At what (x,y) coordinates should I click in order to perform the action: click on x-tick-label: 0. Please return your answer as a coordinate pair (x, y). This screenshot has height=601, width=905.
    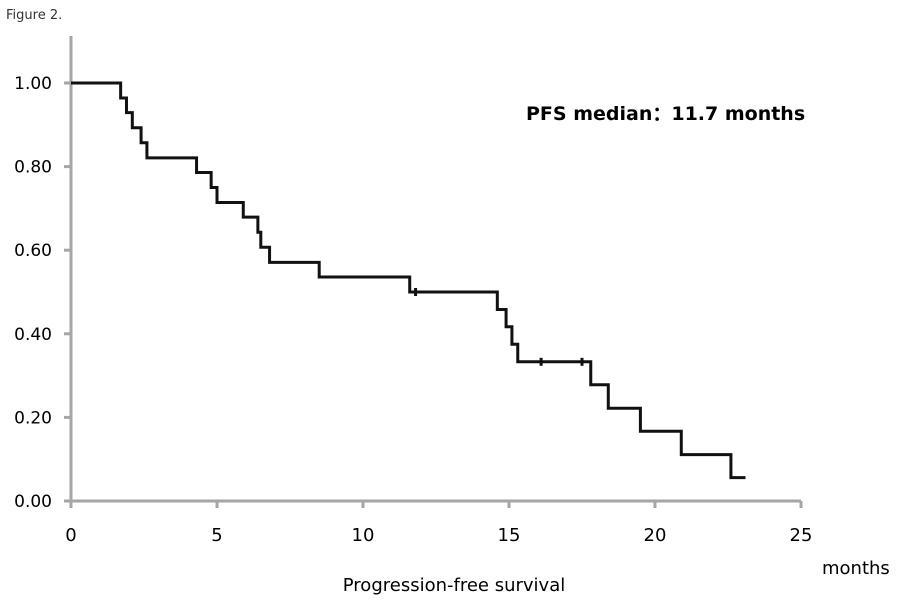
    Looking at the image, I should click on (70, 535).